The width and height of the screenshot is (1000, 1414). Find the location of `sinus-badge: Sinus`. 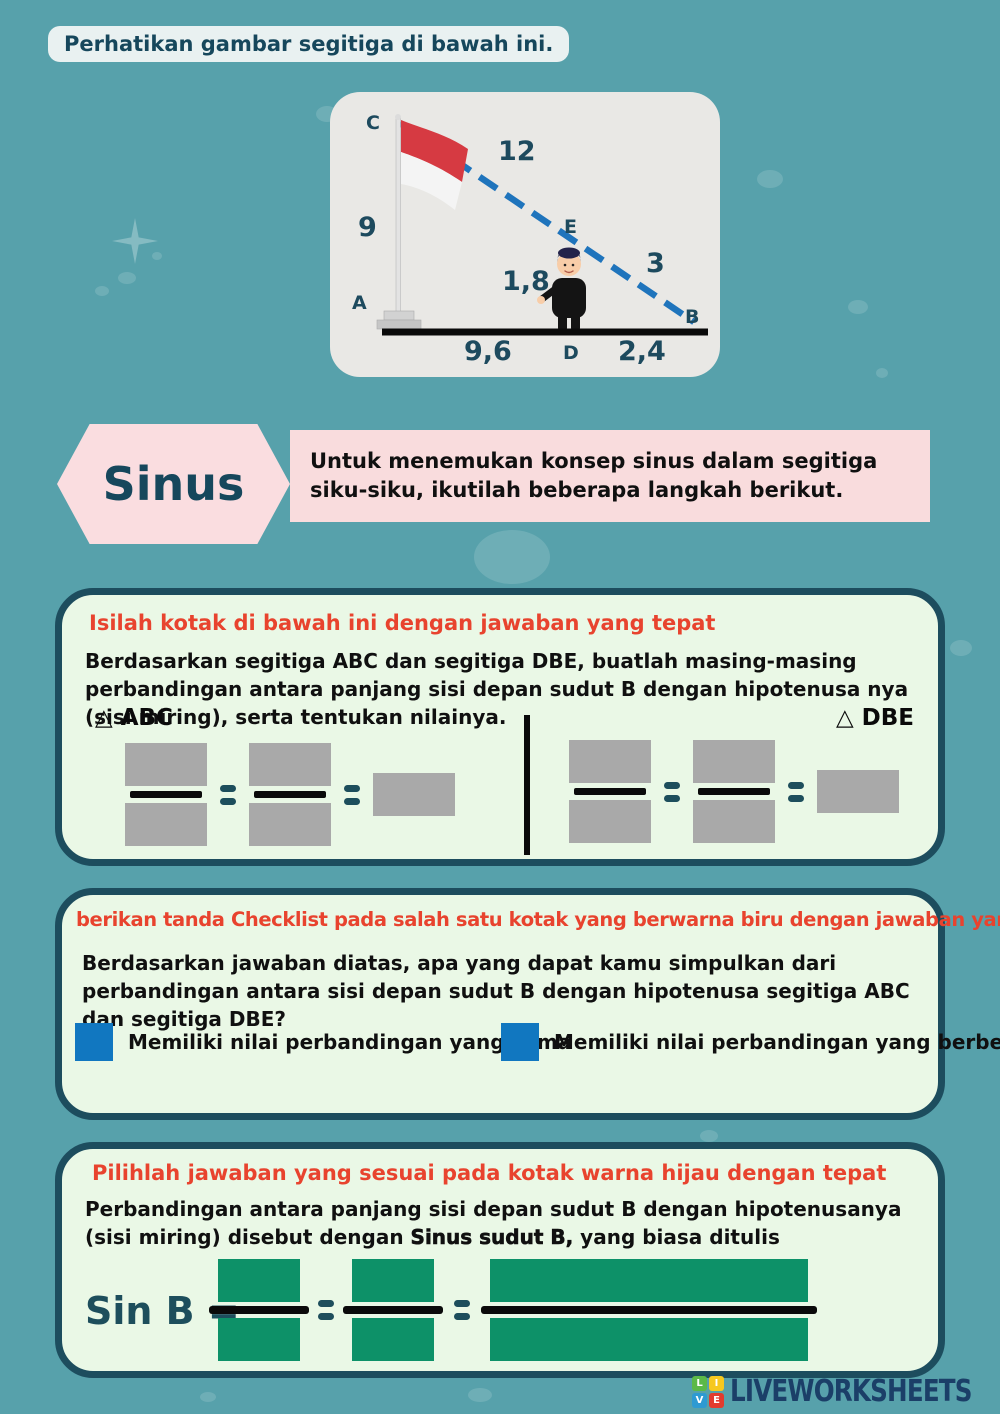

sinus-badge: Sinus is located at coordinates (173, 484).